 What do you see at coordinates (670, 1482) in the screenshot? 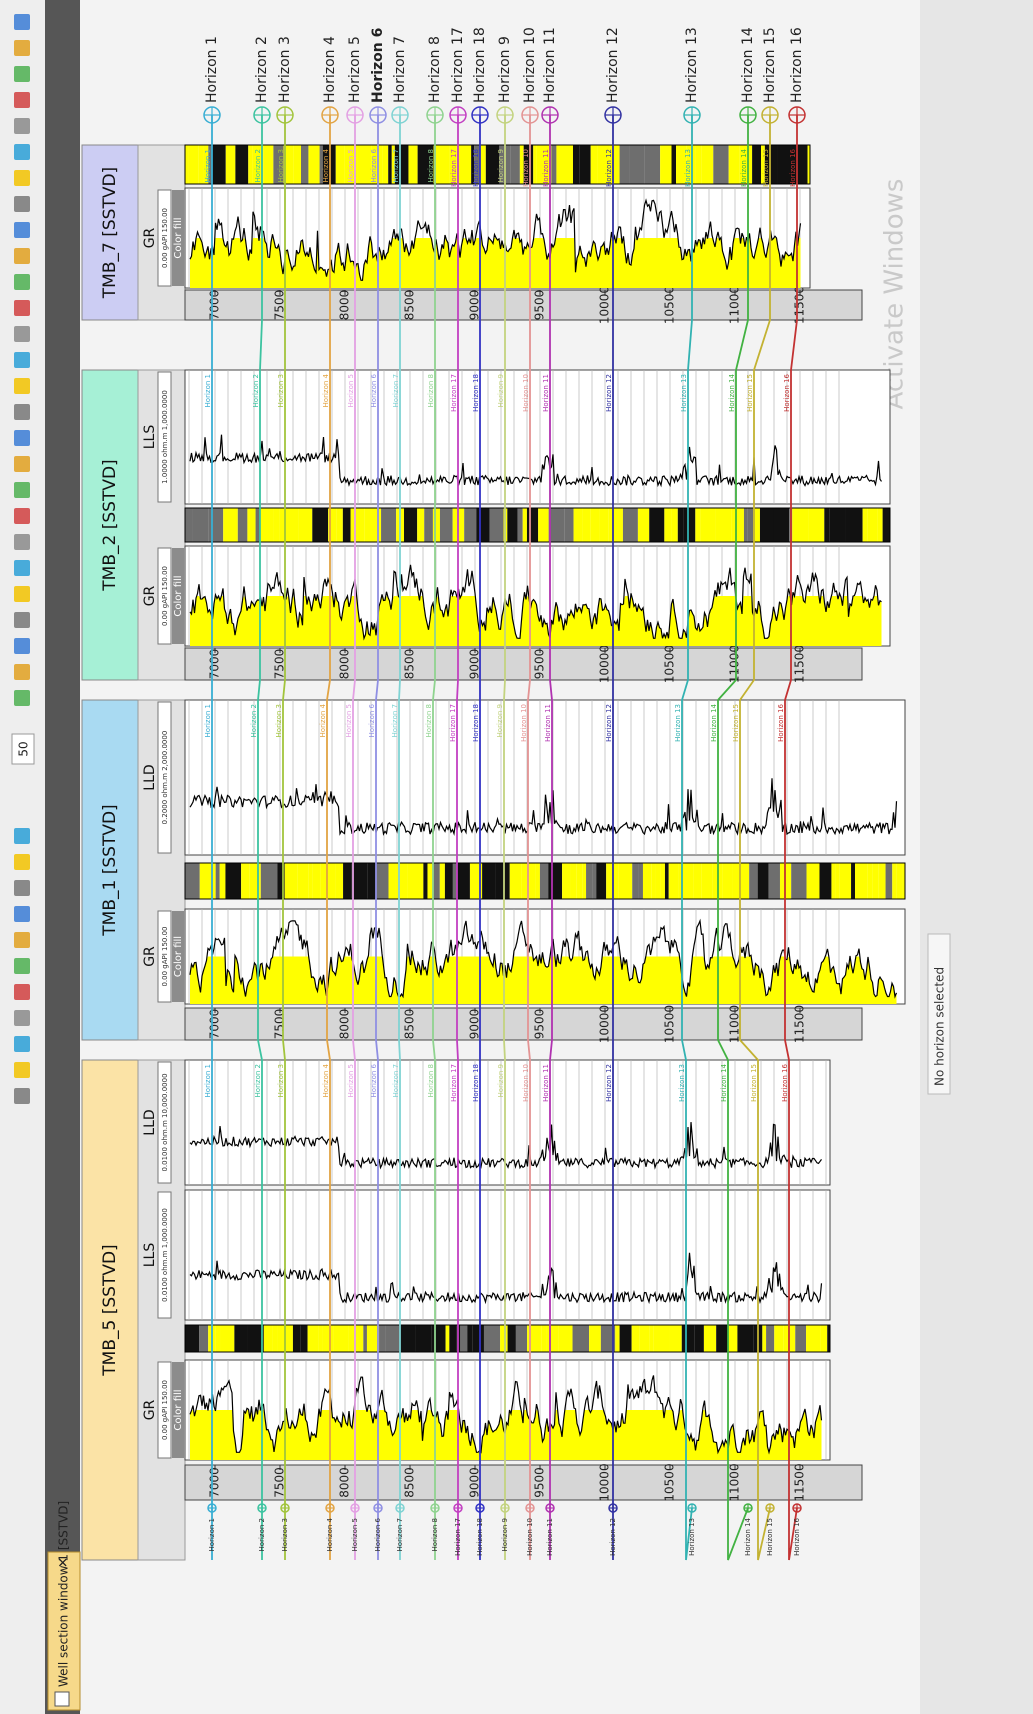
I see `depth-label: 10500` at bounding box center [670, 1482].